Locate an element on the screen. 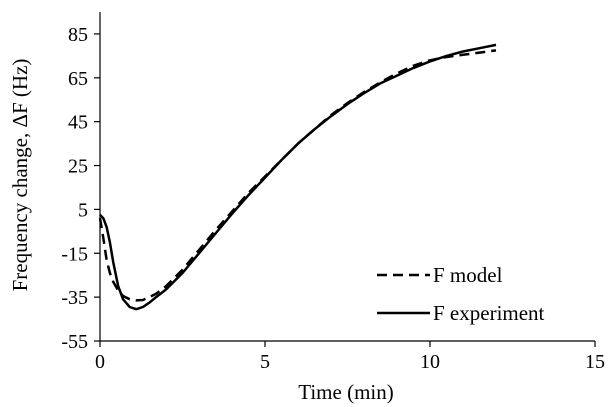  x-tick-label: 0 is located at coordinates (100, 362).